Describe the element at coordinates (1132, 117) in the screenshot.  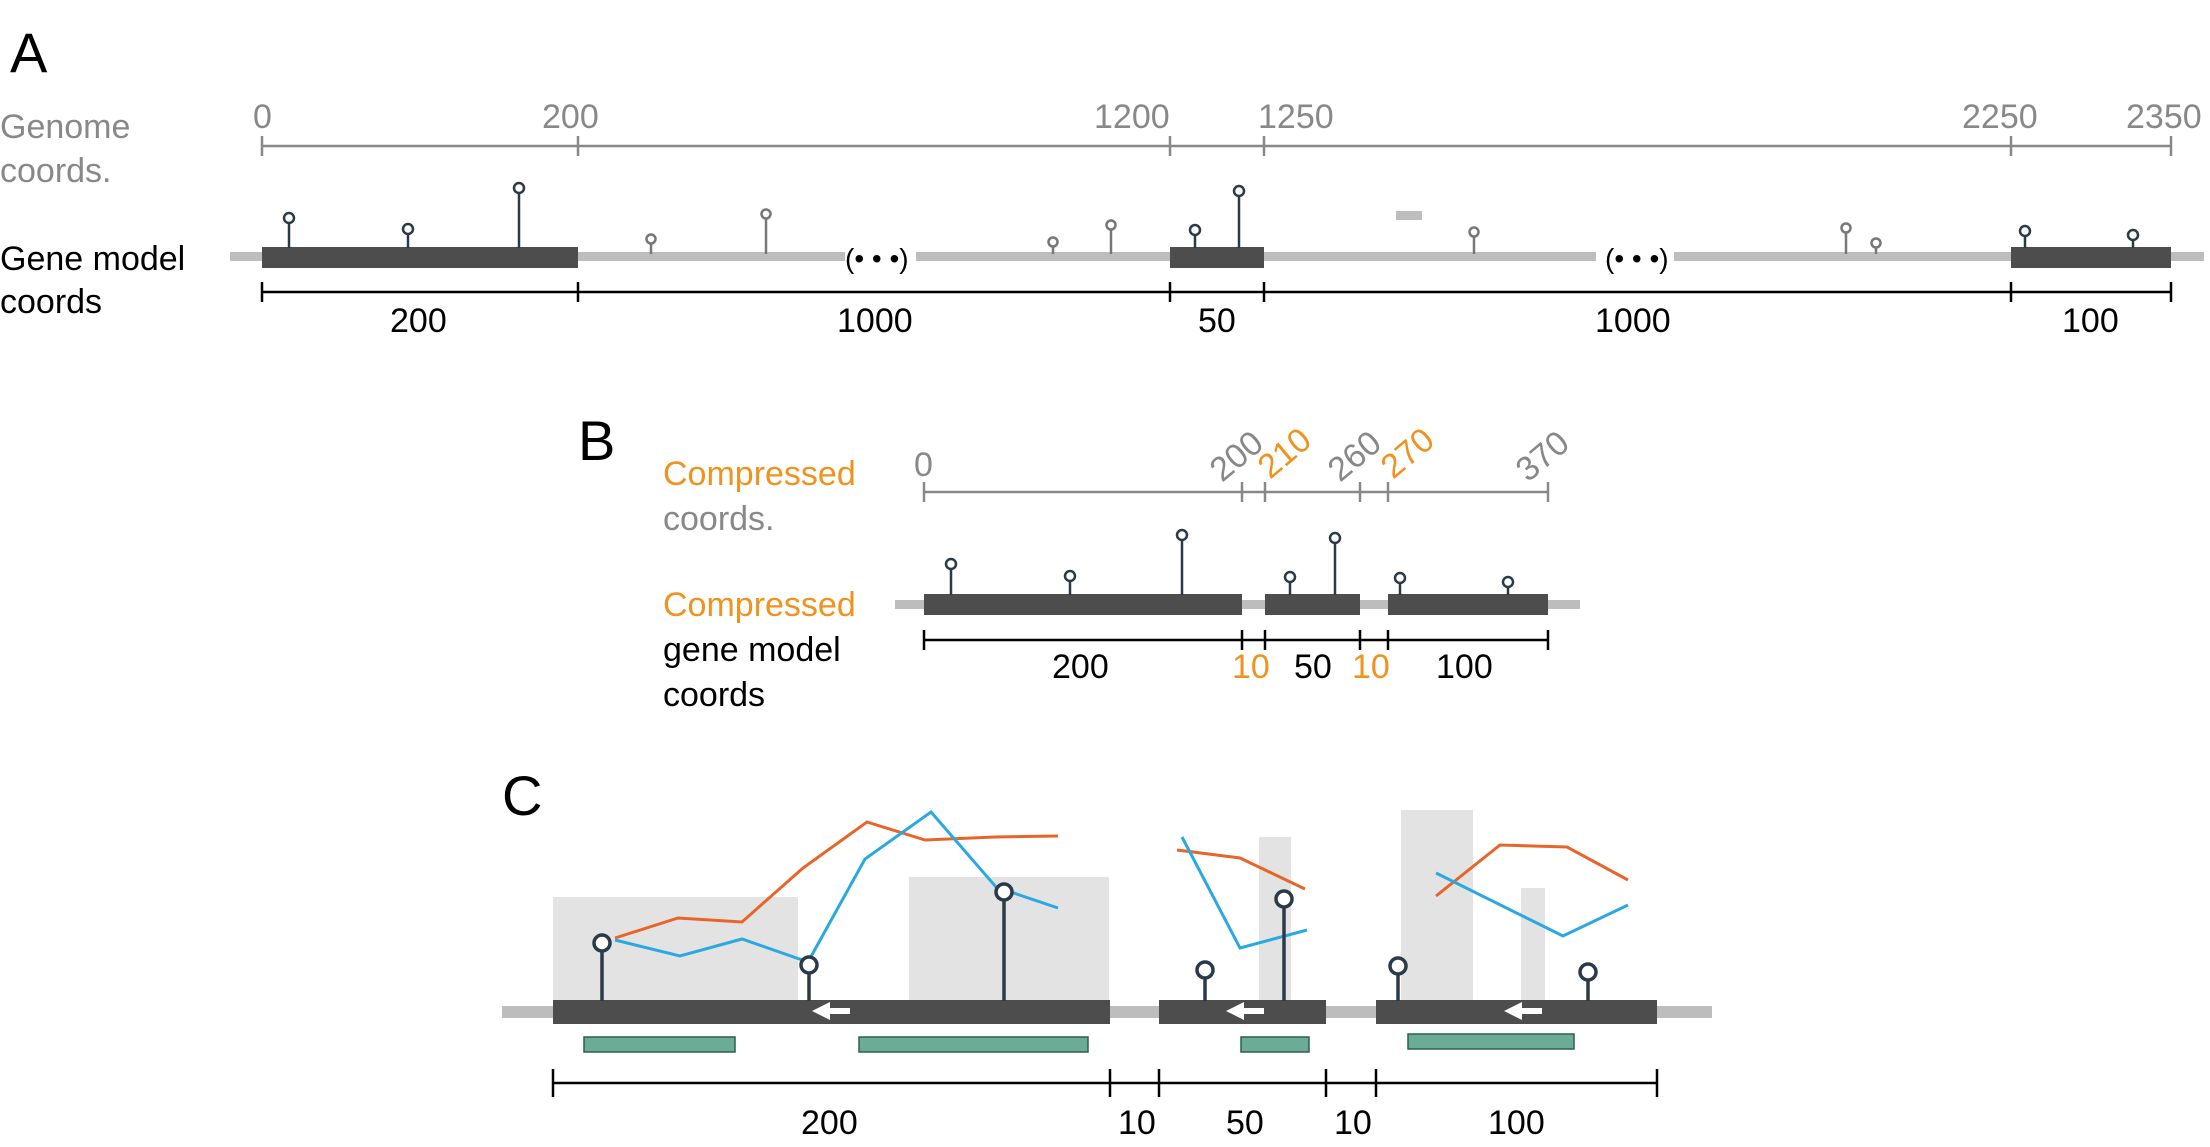
I see `genome-tick-label: 1200` at that location.